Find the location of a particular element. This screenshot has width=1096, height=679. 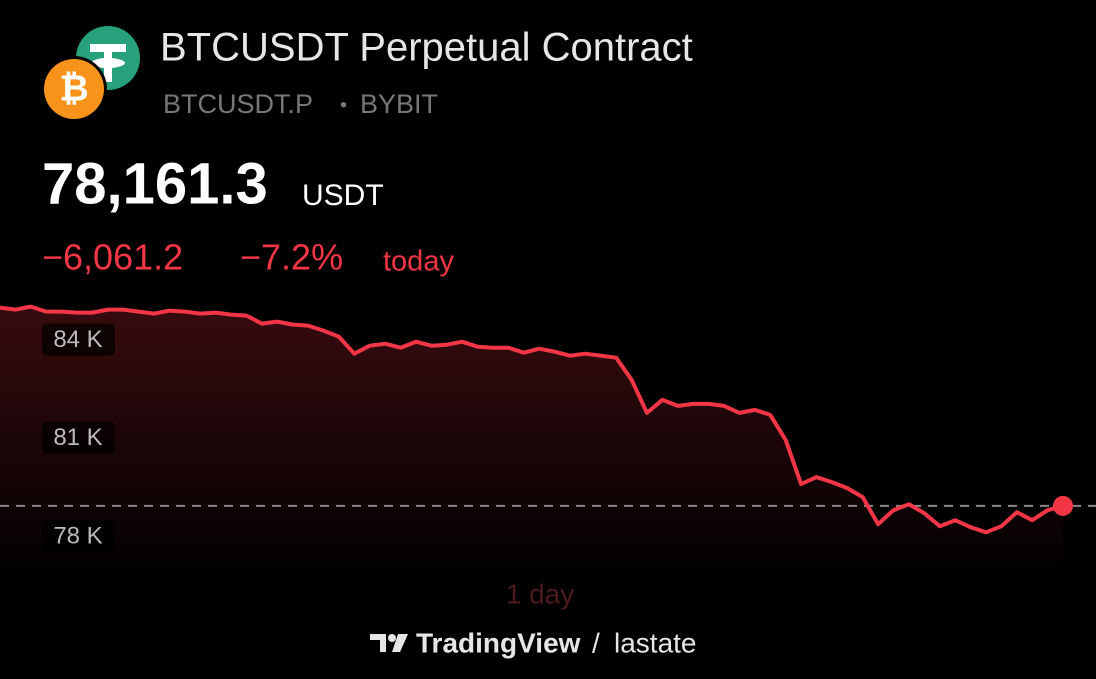

y-tick-label: 84 K is located at coordinates (77, 339).